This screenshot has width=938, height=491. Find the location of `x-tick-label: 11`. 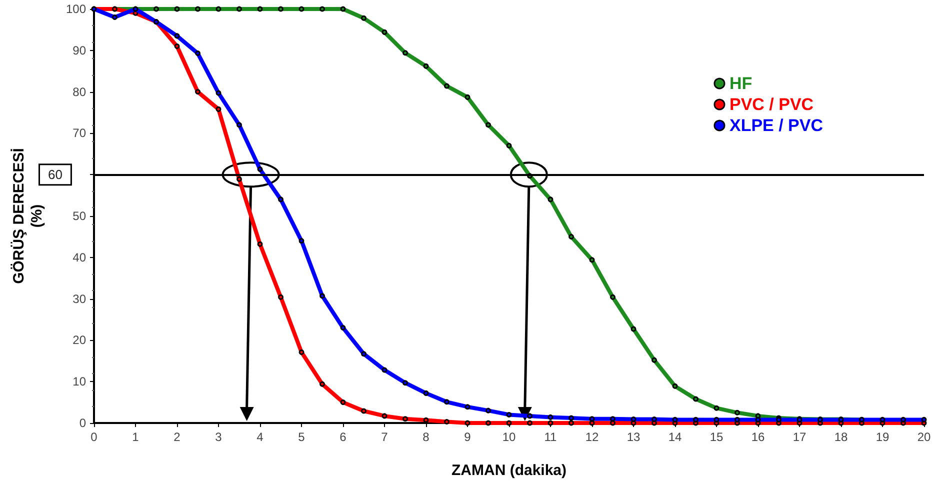

x-tick-label: 11 is located at coordinates (551, 437).